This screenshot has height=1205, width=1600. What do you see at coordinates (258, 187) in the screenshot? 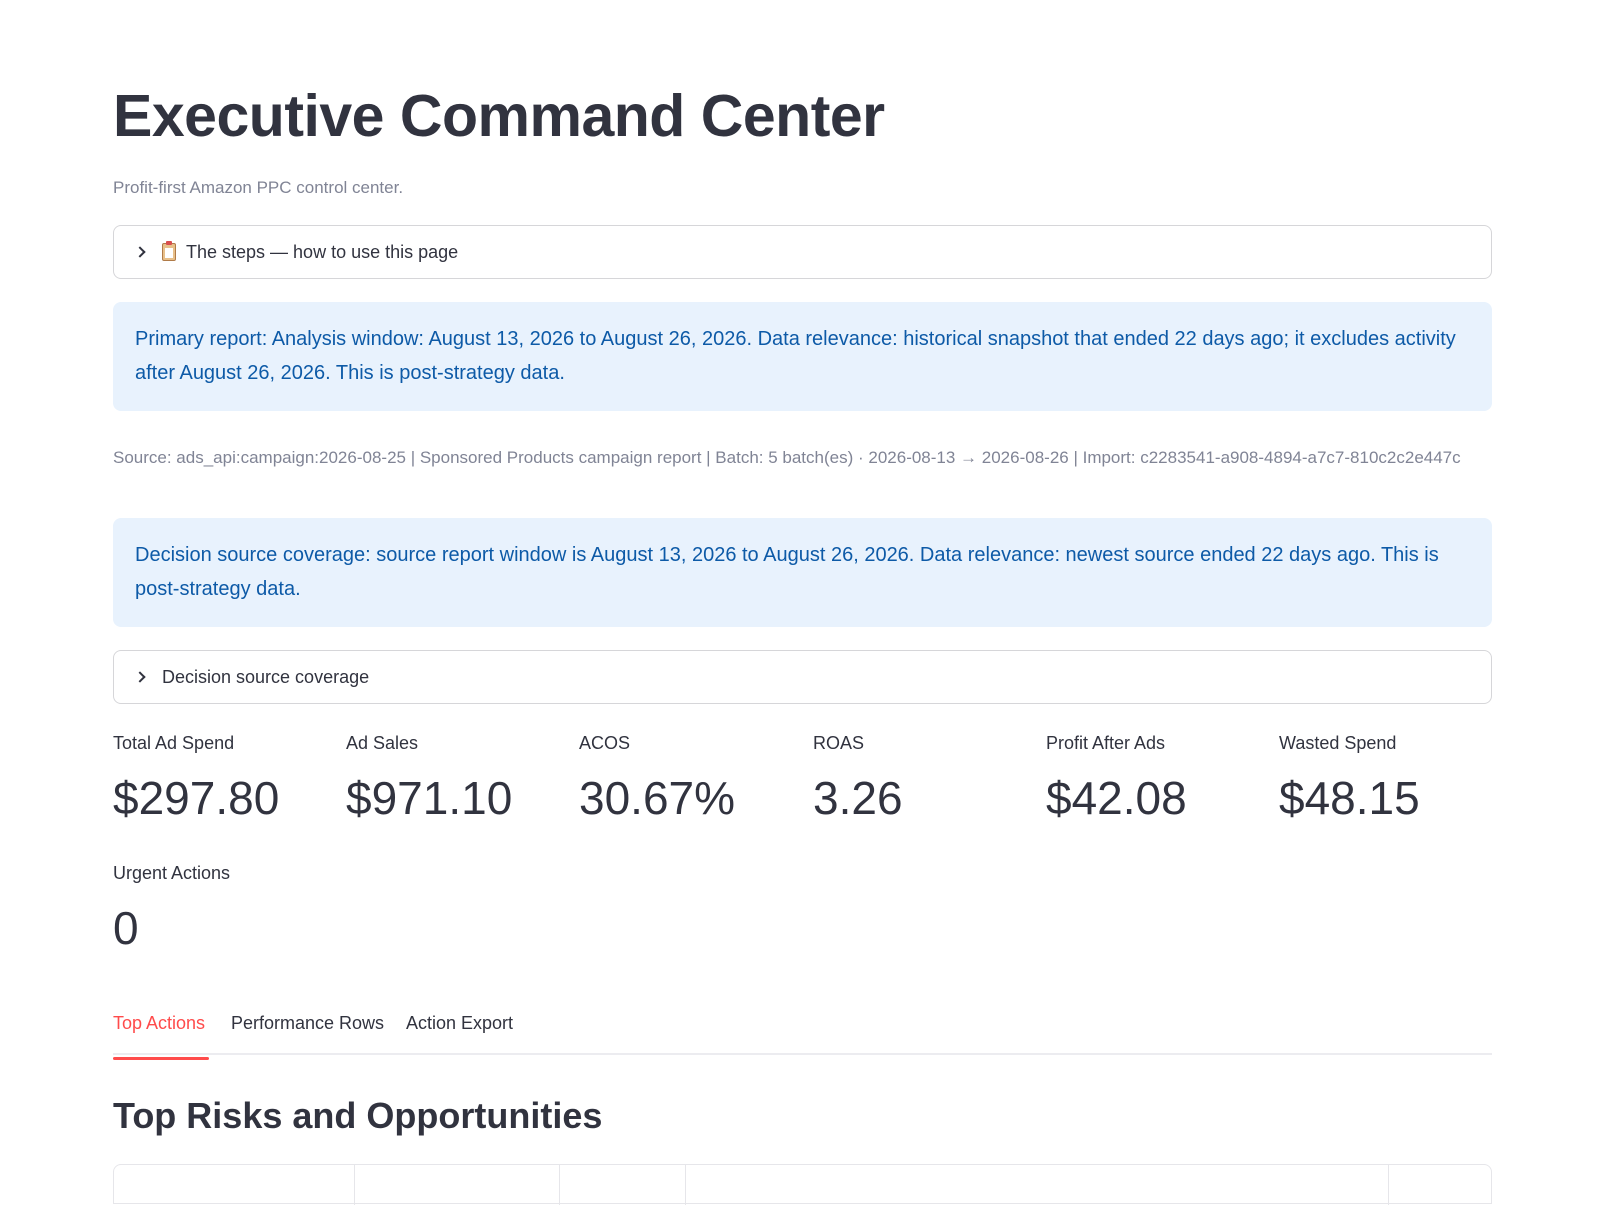
I see `page-caption: Profit-first Amazon PPC control center.` at bounding box center [258, 187].